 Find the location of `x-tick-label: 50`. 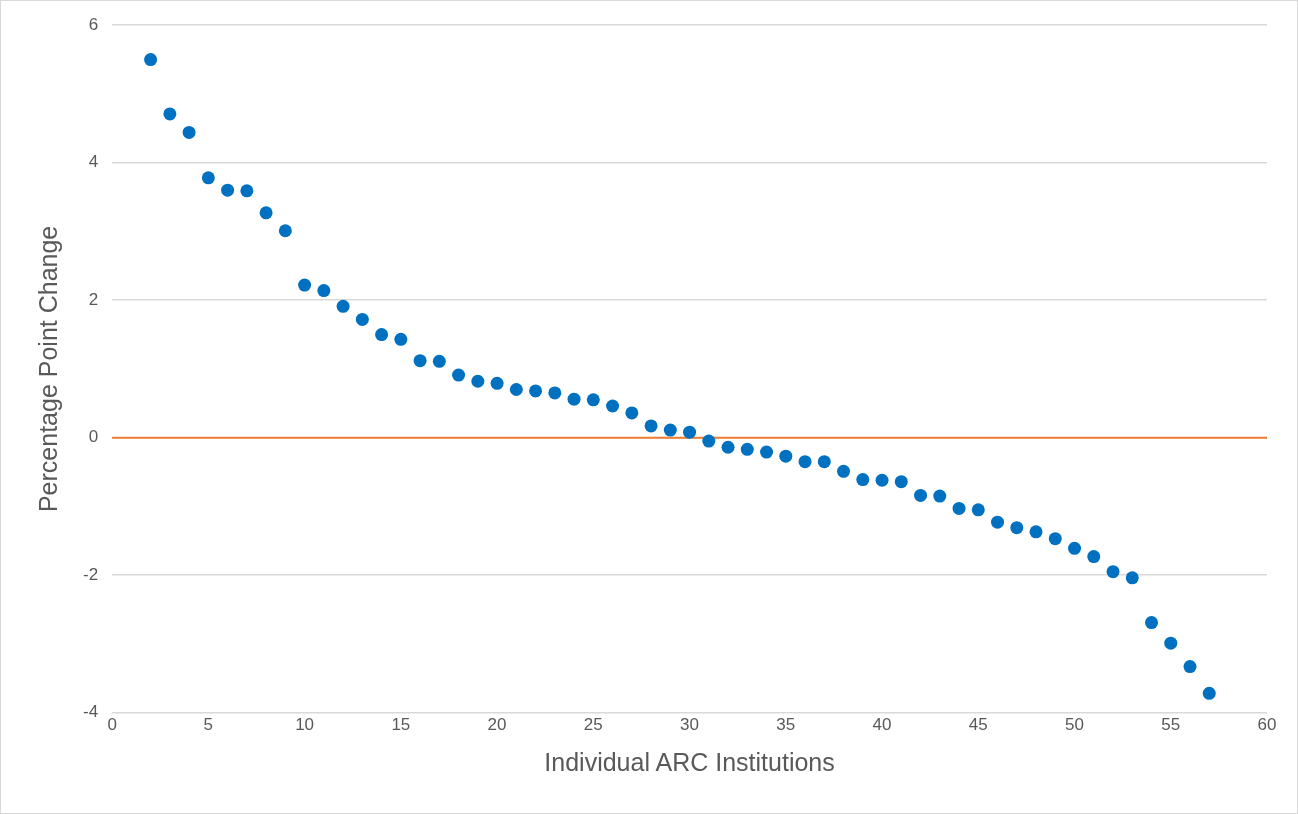

x-tick-label: 50 is located at coordinates (1074, 725).